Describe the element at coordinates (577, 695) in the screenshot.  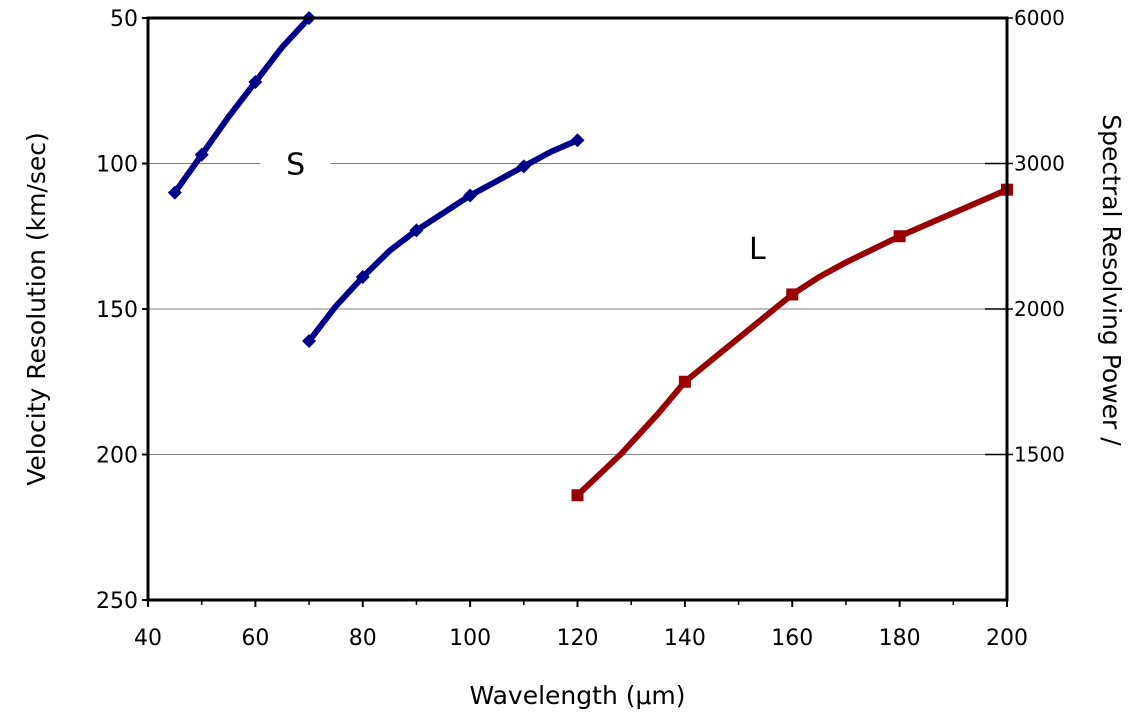
I see `x-axis-label: Wavelength (μm)` at that location.